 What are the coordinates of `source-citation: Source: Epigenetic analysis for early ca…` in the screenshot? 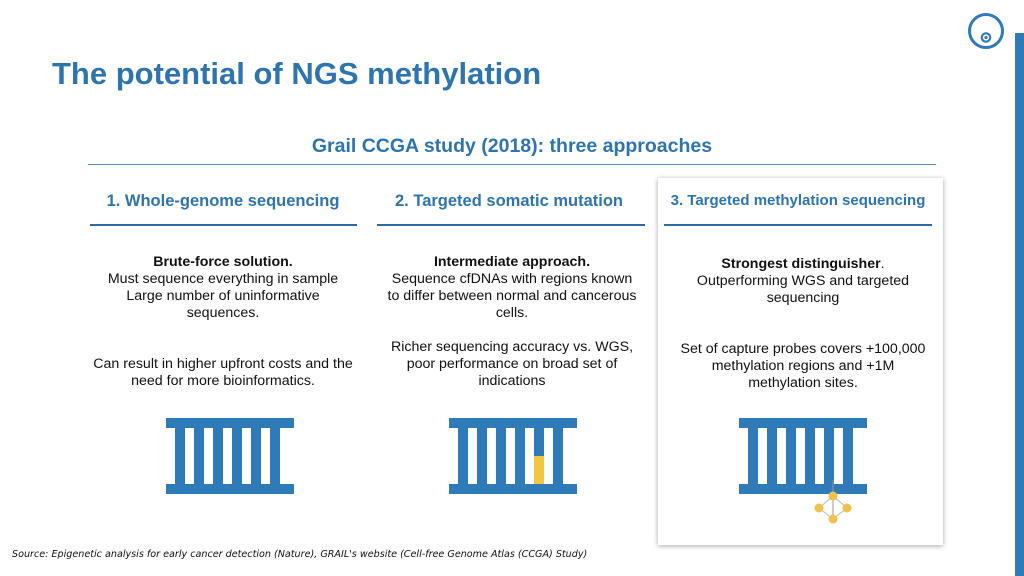 It's located at (300, 554).